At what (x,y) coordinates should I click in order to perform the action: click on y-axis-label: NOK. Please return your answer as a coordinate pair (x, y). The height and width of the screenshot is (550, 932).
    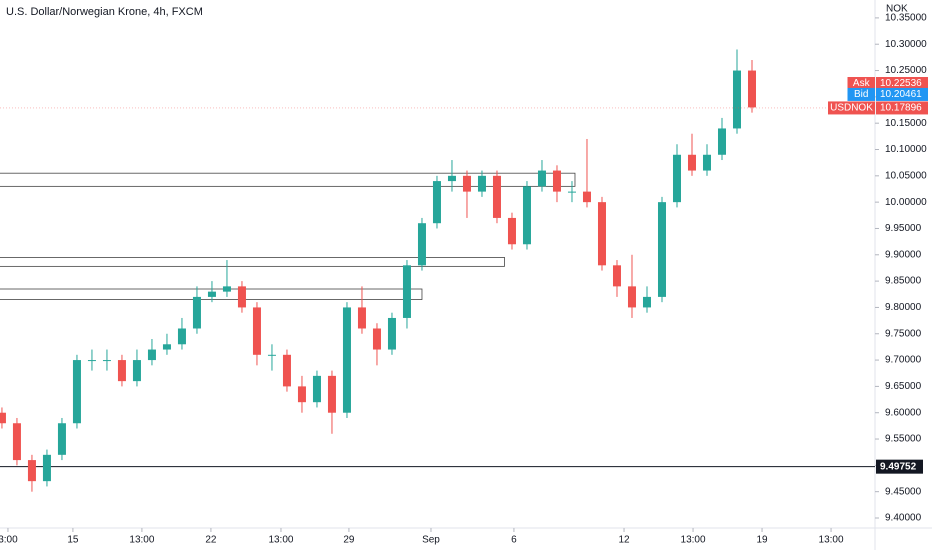
    Looking at the image, I should click on (897, 9).